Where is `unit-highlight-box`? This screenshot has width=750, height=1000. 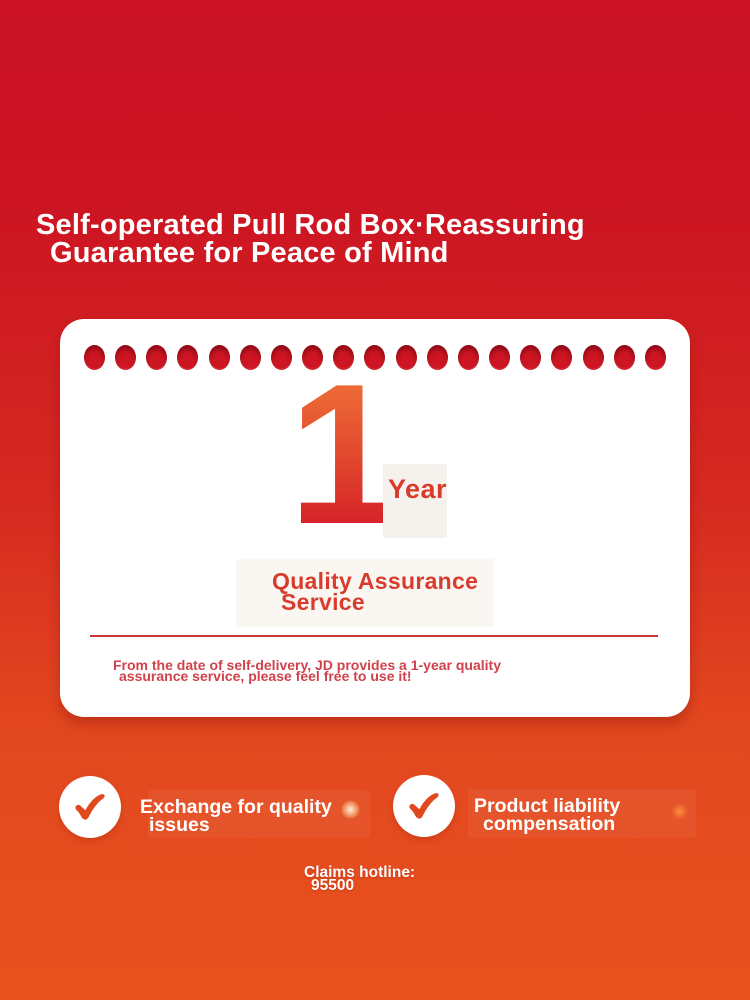 unit-highlight-box is located at coordinates (415, 501).